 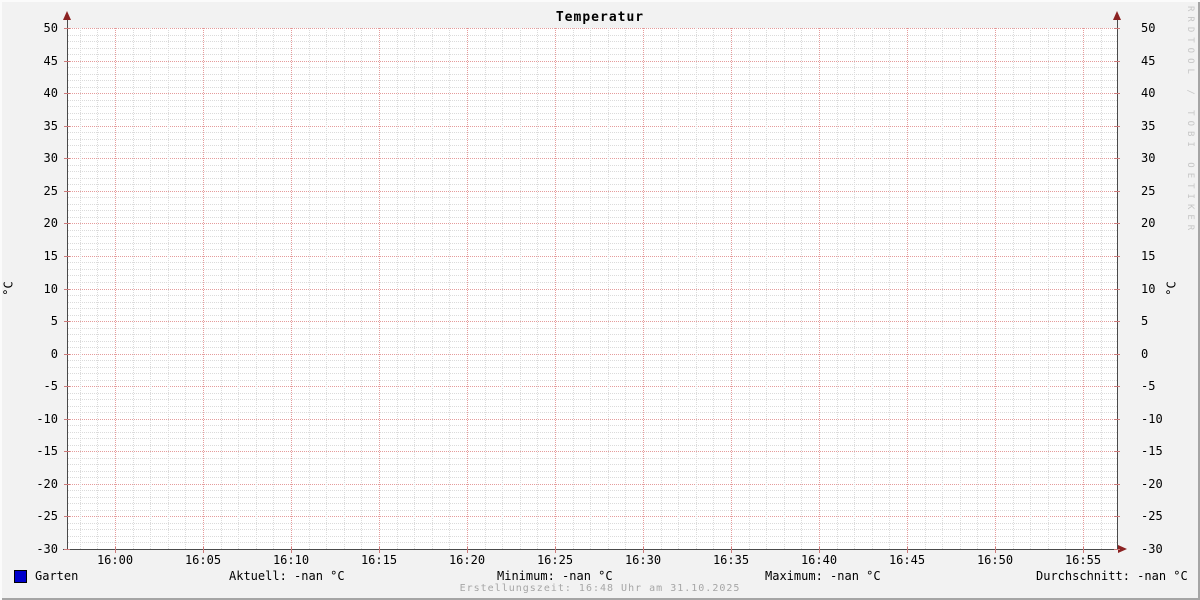 I want to click on y-tick-label-right: -15, so click(x=1152, y=451).